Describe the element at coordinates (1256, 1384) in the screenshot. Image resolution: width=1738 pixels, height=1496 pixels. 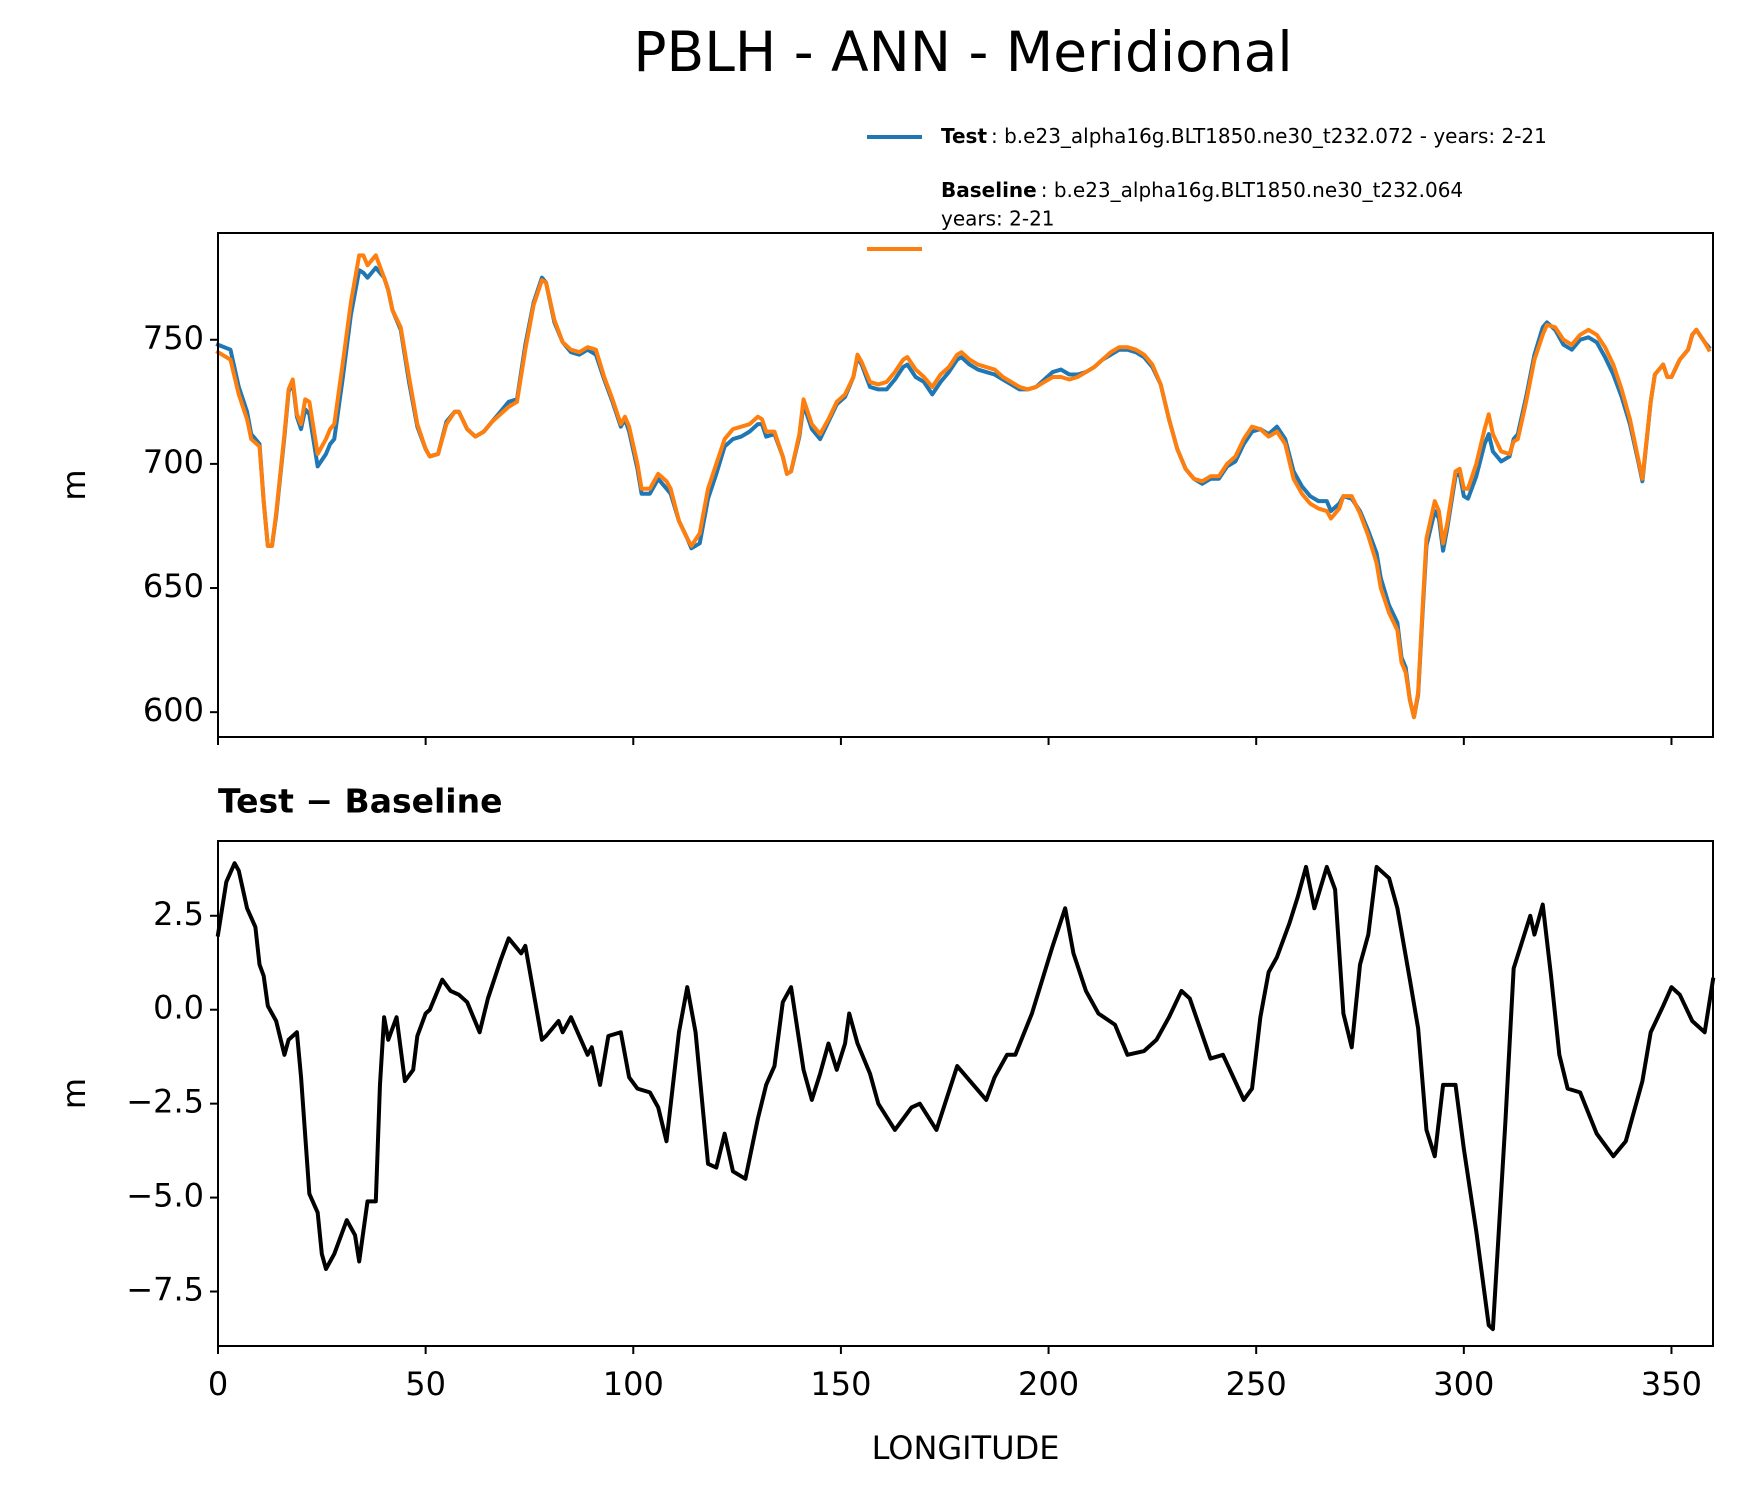
I see `x-tick-label: 250` at that location.